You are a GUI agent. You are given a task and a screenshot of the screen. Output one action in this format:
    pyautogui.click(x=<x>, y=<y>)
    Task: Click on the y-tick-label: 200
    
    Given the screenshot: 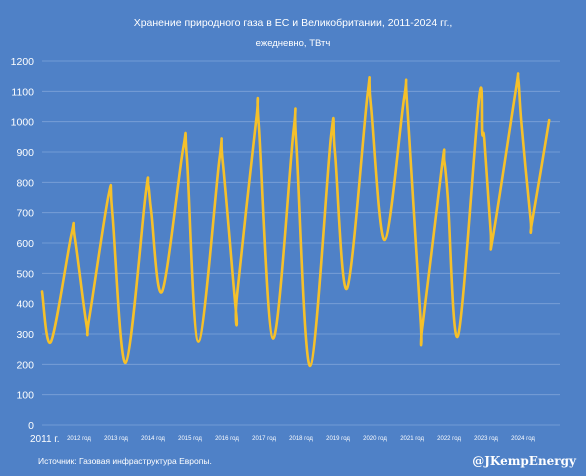 What is the action you would take?
    pyautogui.click(x=25, y=365)
    